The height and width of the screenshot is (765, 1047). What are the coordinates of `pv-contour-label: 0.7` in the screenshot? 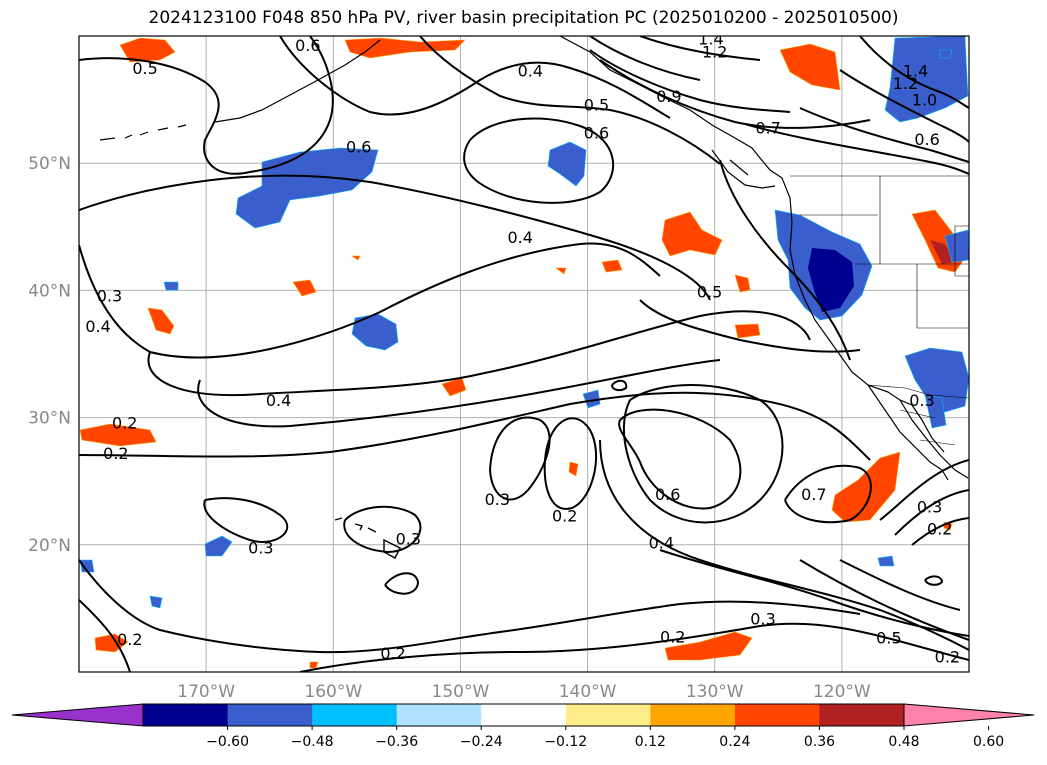 It's located at (767, 128).